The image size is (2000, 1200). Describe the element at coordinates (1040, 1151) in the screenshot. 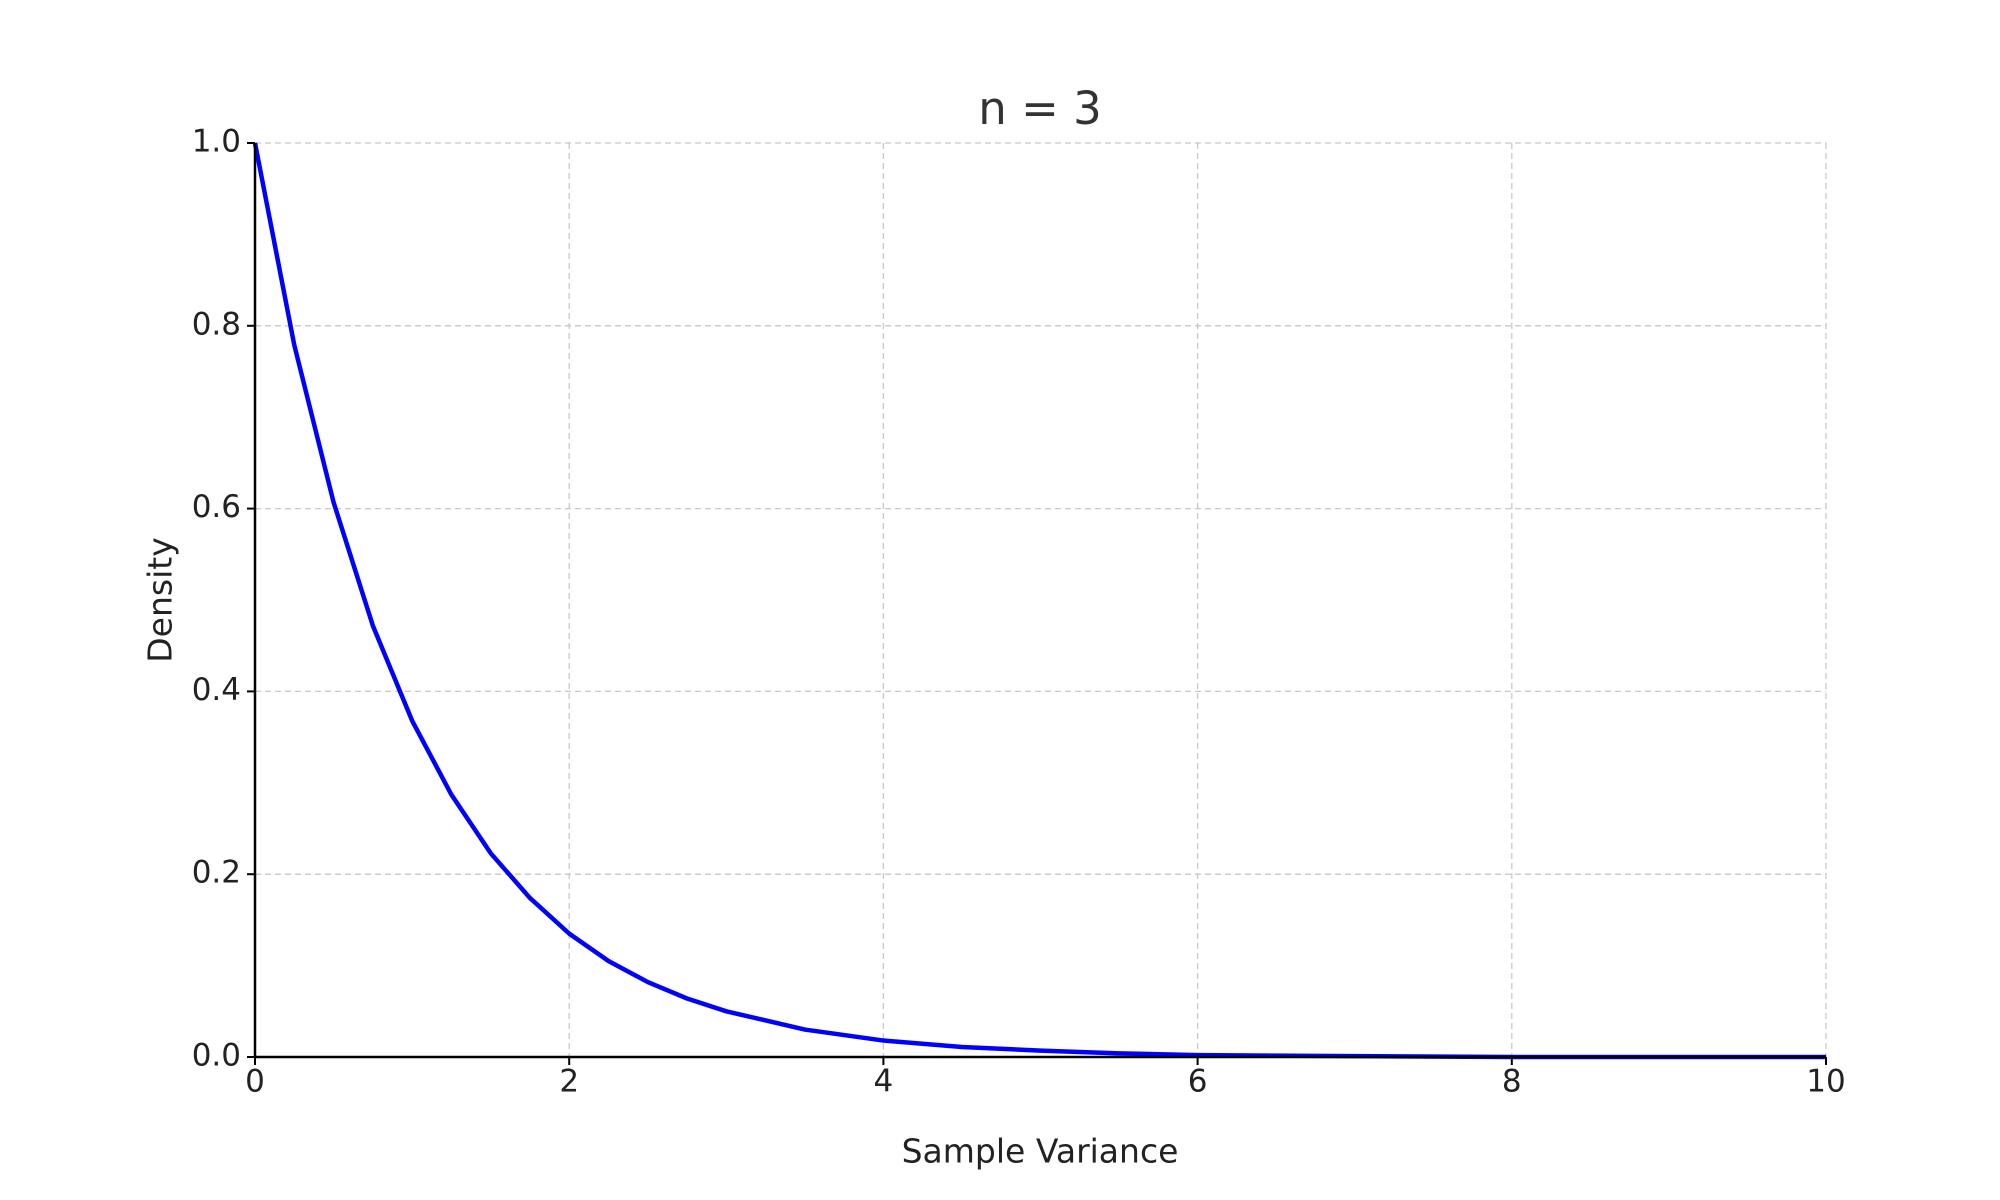

I see `x-axis-label: Sample Variance` at that location.